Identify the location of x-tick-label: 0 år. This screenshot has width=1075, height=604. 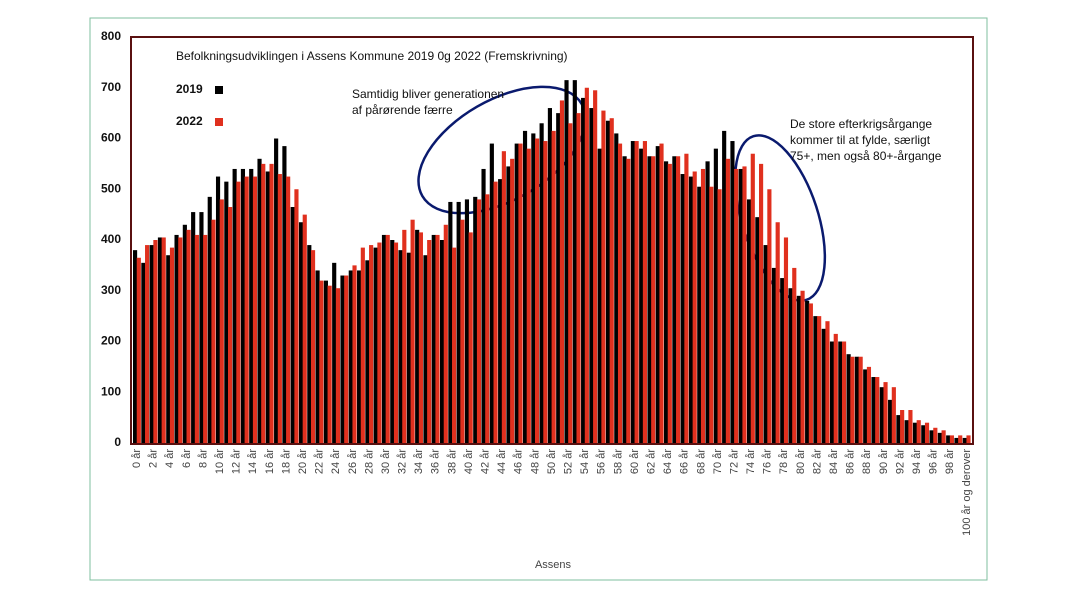
(137, 458).